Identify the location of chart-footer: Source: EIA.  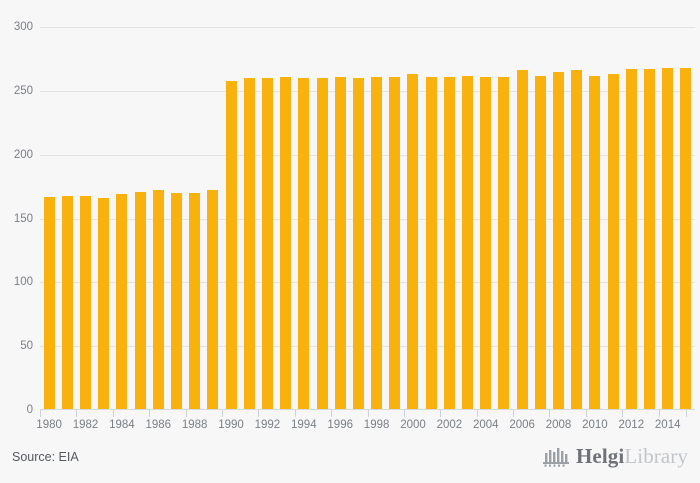
(350, 461).